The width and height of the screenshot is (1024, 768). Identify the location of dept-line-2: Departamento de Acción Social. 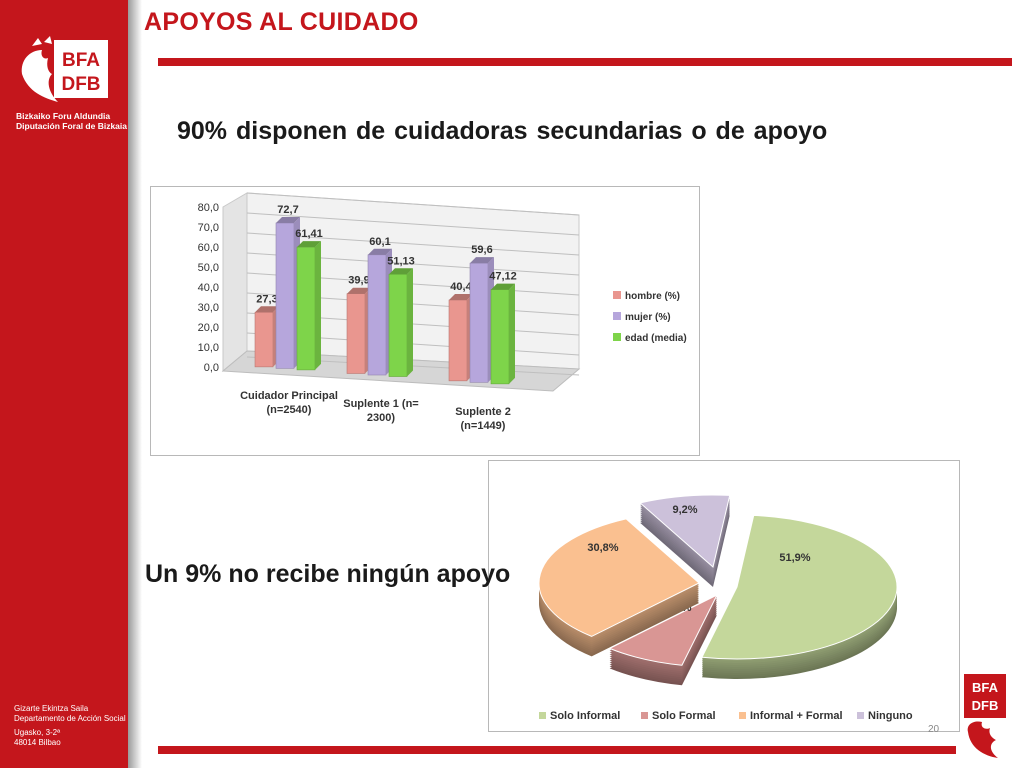
(70, 718).